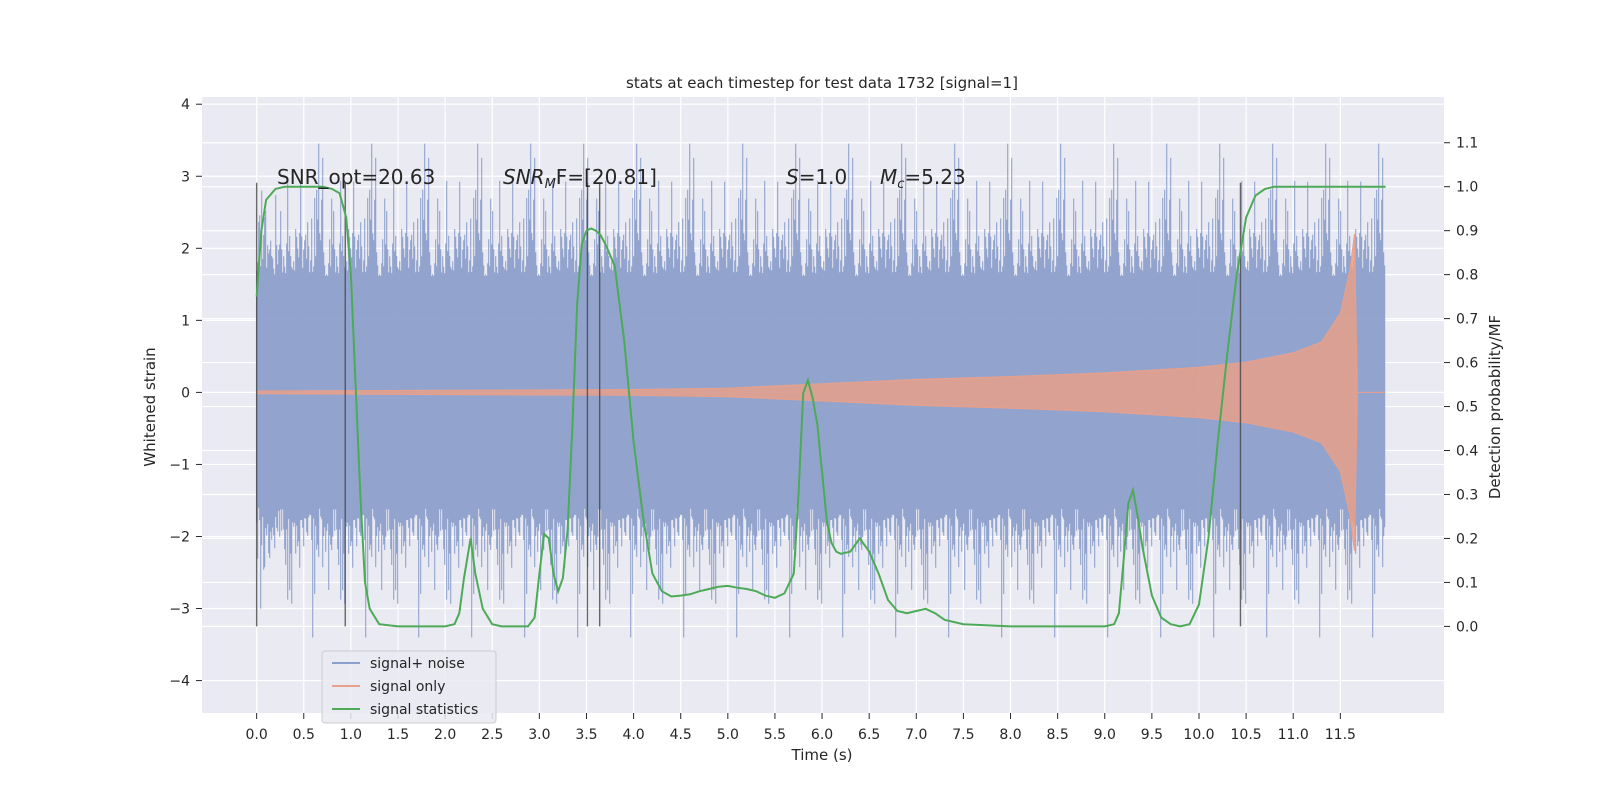  Describe the element at coordinates (869, 735) in the screenshot. I see `x-tick-label: 6.5` at that location.